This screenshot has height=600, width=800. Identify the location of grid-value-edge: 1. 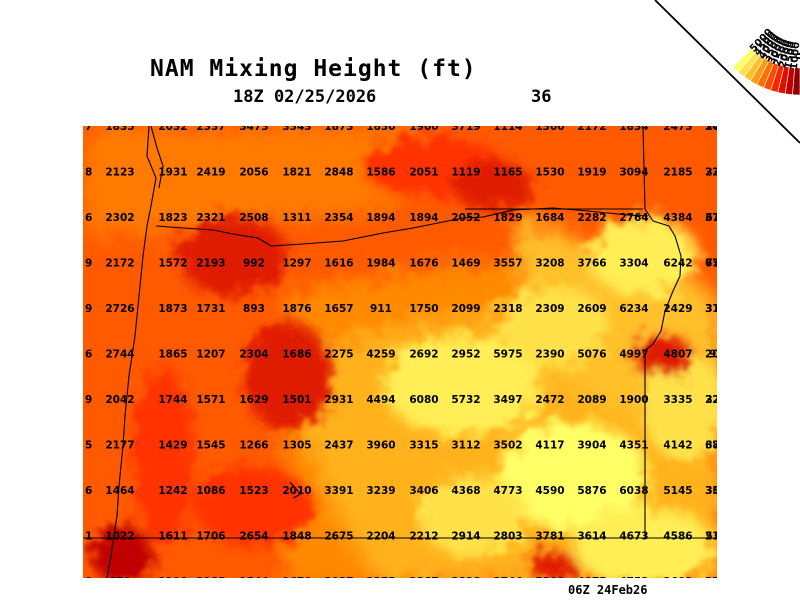
(88, 537).